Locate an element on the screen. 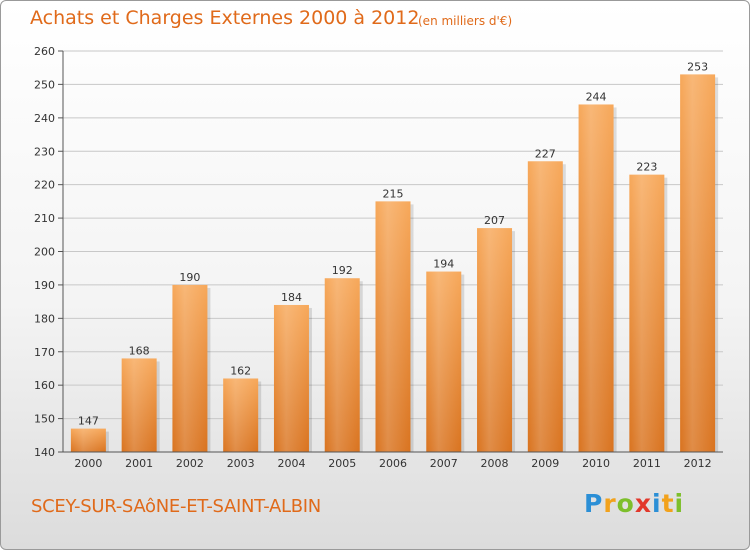  bar-value-label: 190 is located at coordinates (189, 277).